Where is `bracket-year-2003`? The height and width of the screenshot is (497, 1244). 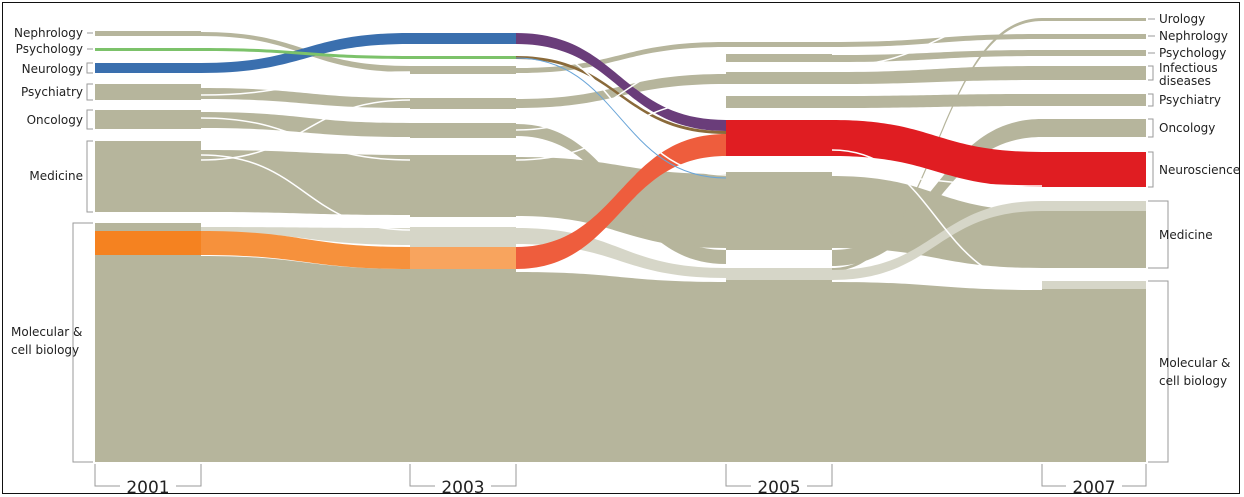
bracket-year-2003 is located at coordinates (463, 475).